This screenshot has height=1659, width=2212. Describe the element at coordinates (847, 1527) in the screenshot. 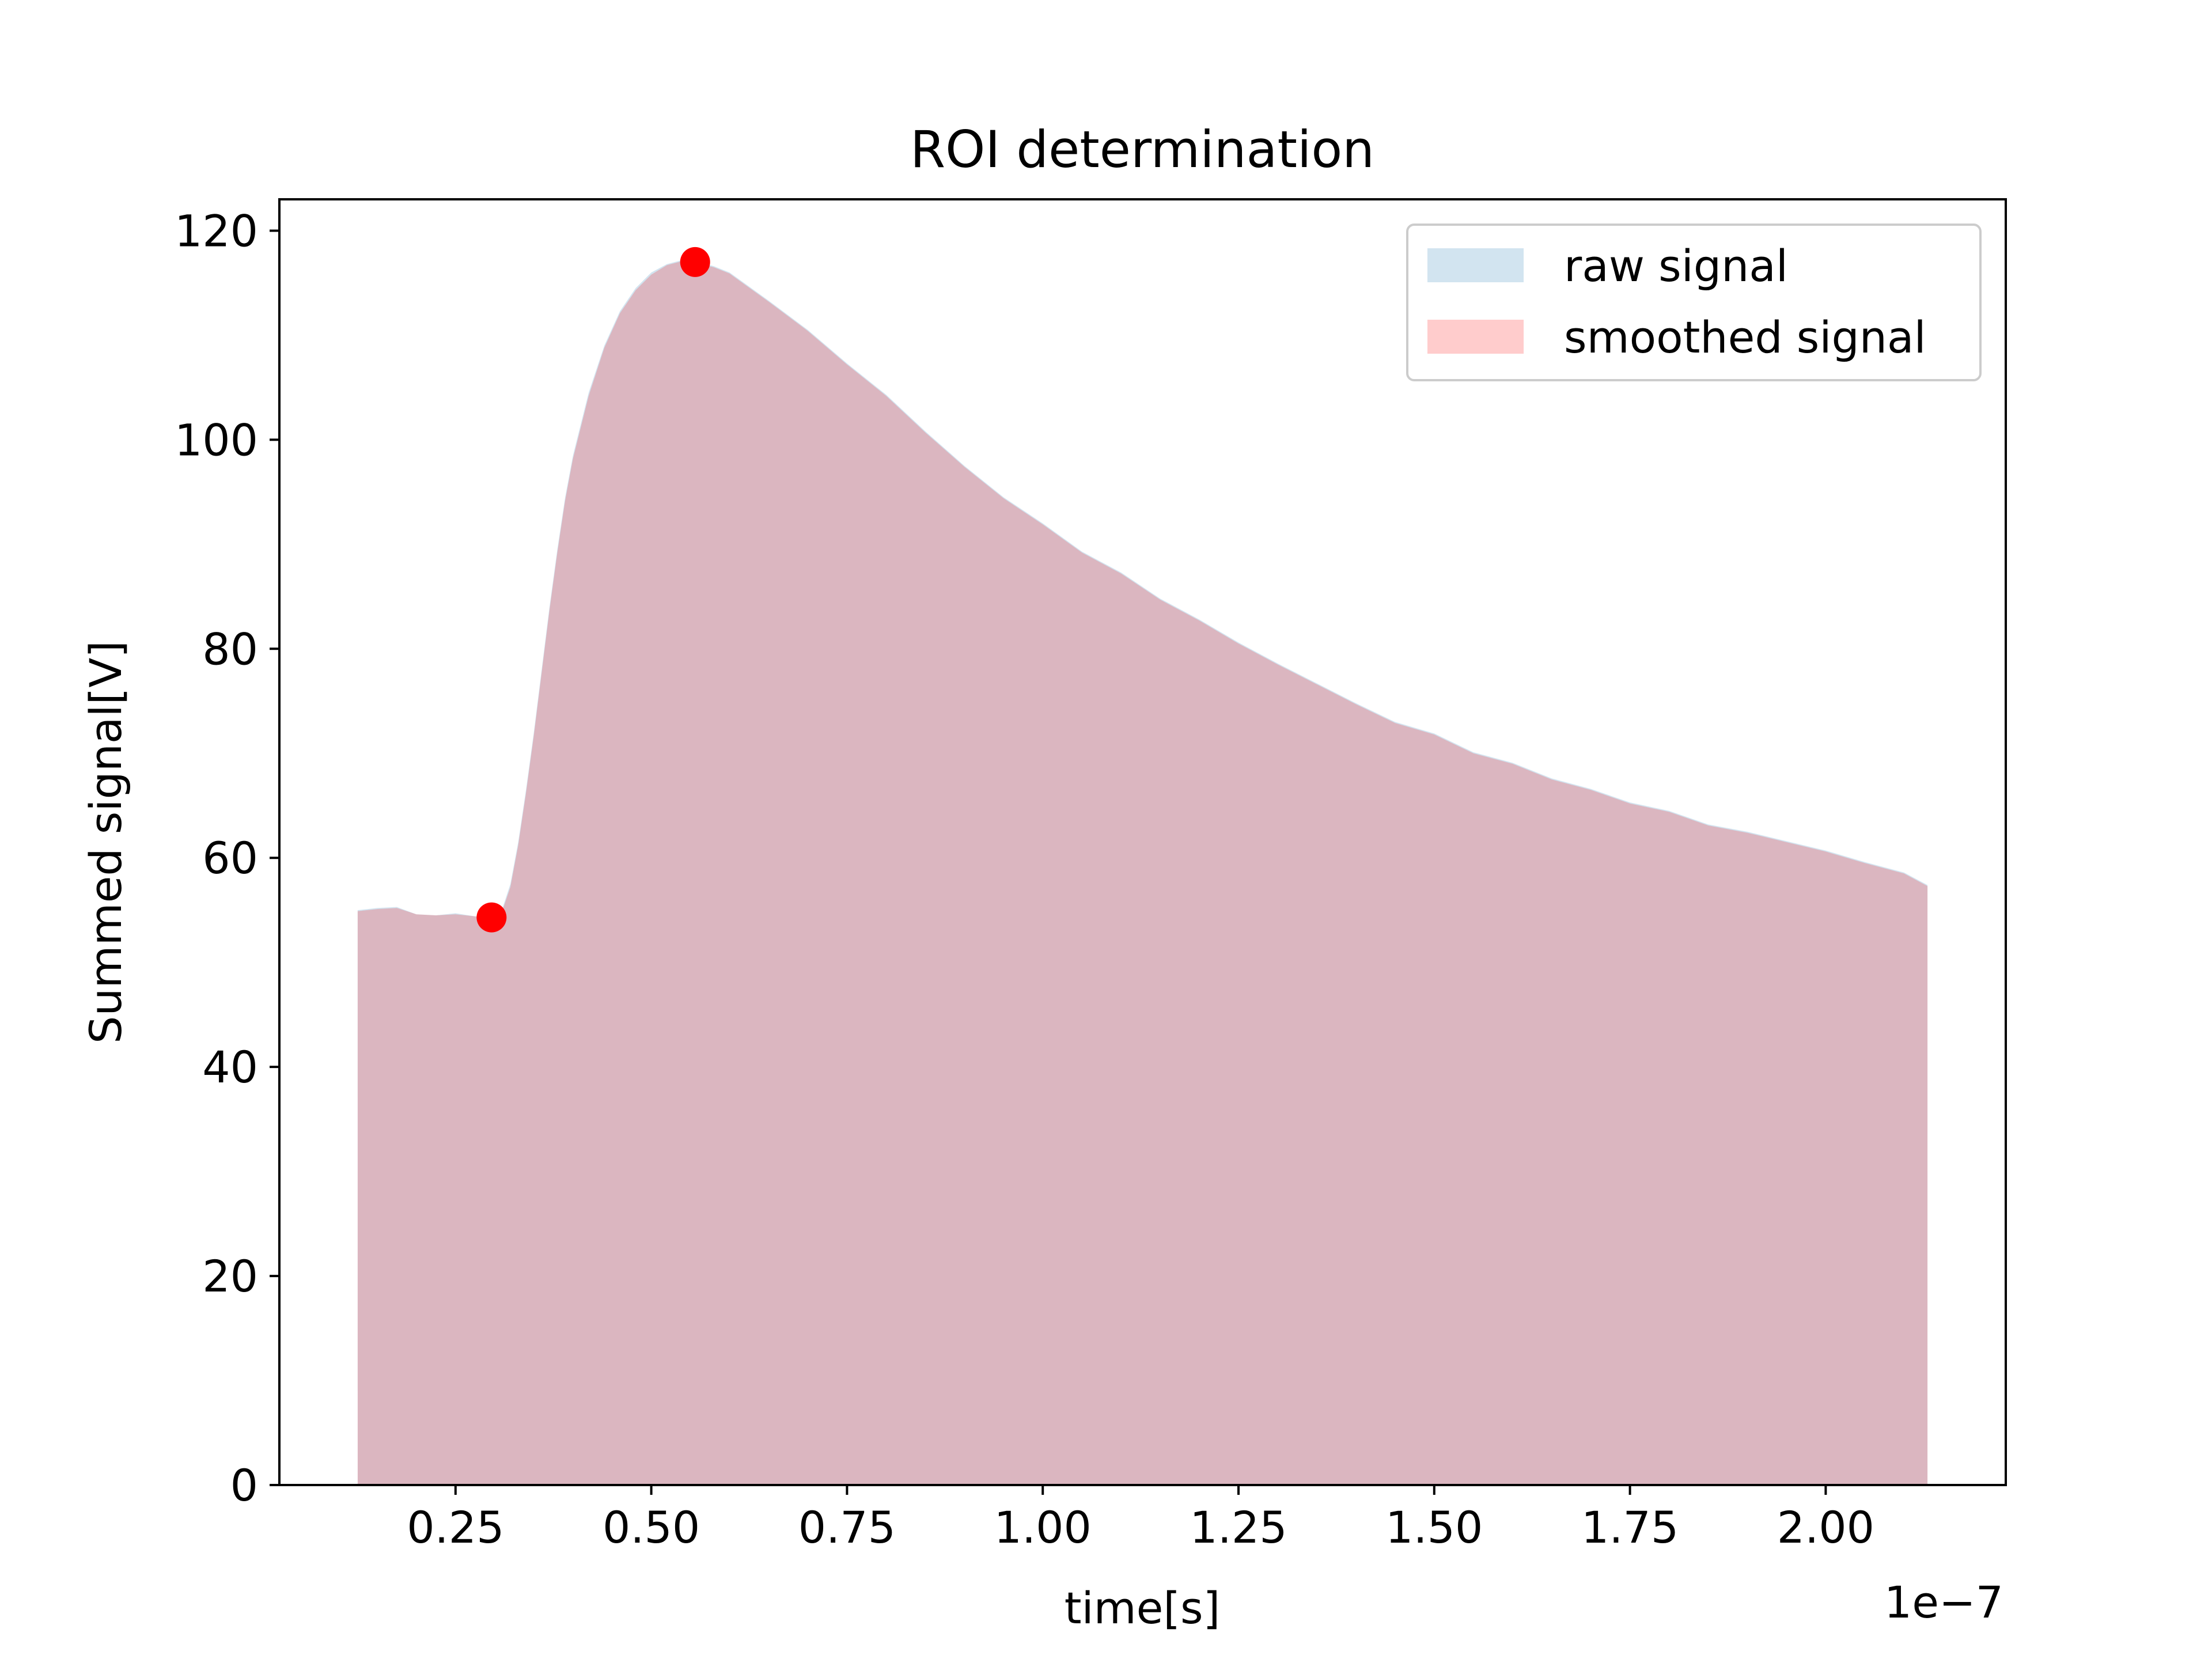

I see `x-tick-label-2: 0.75` at that location.